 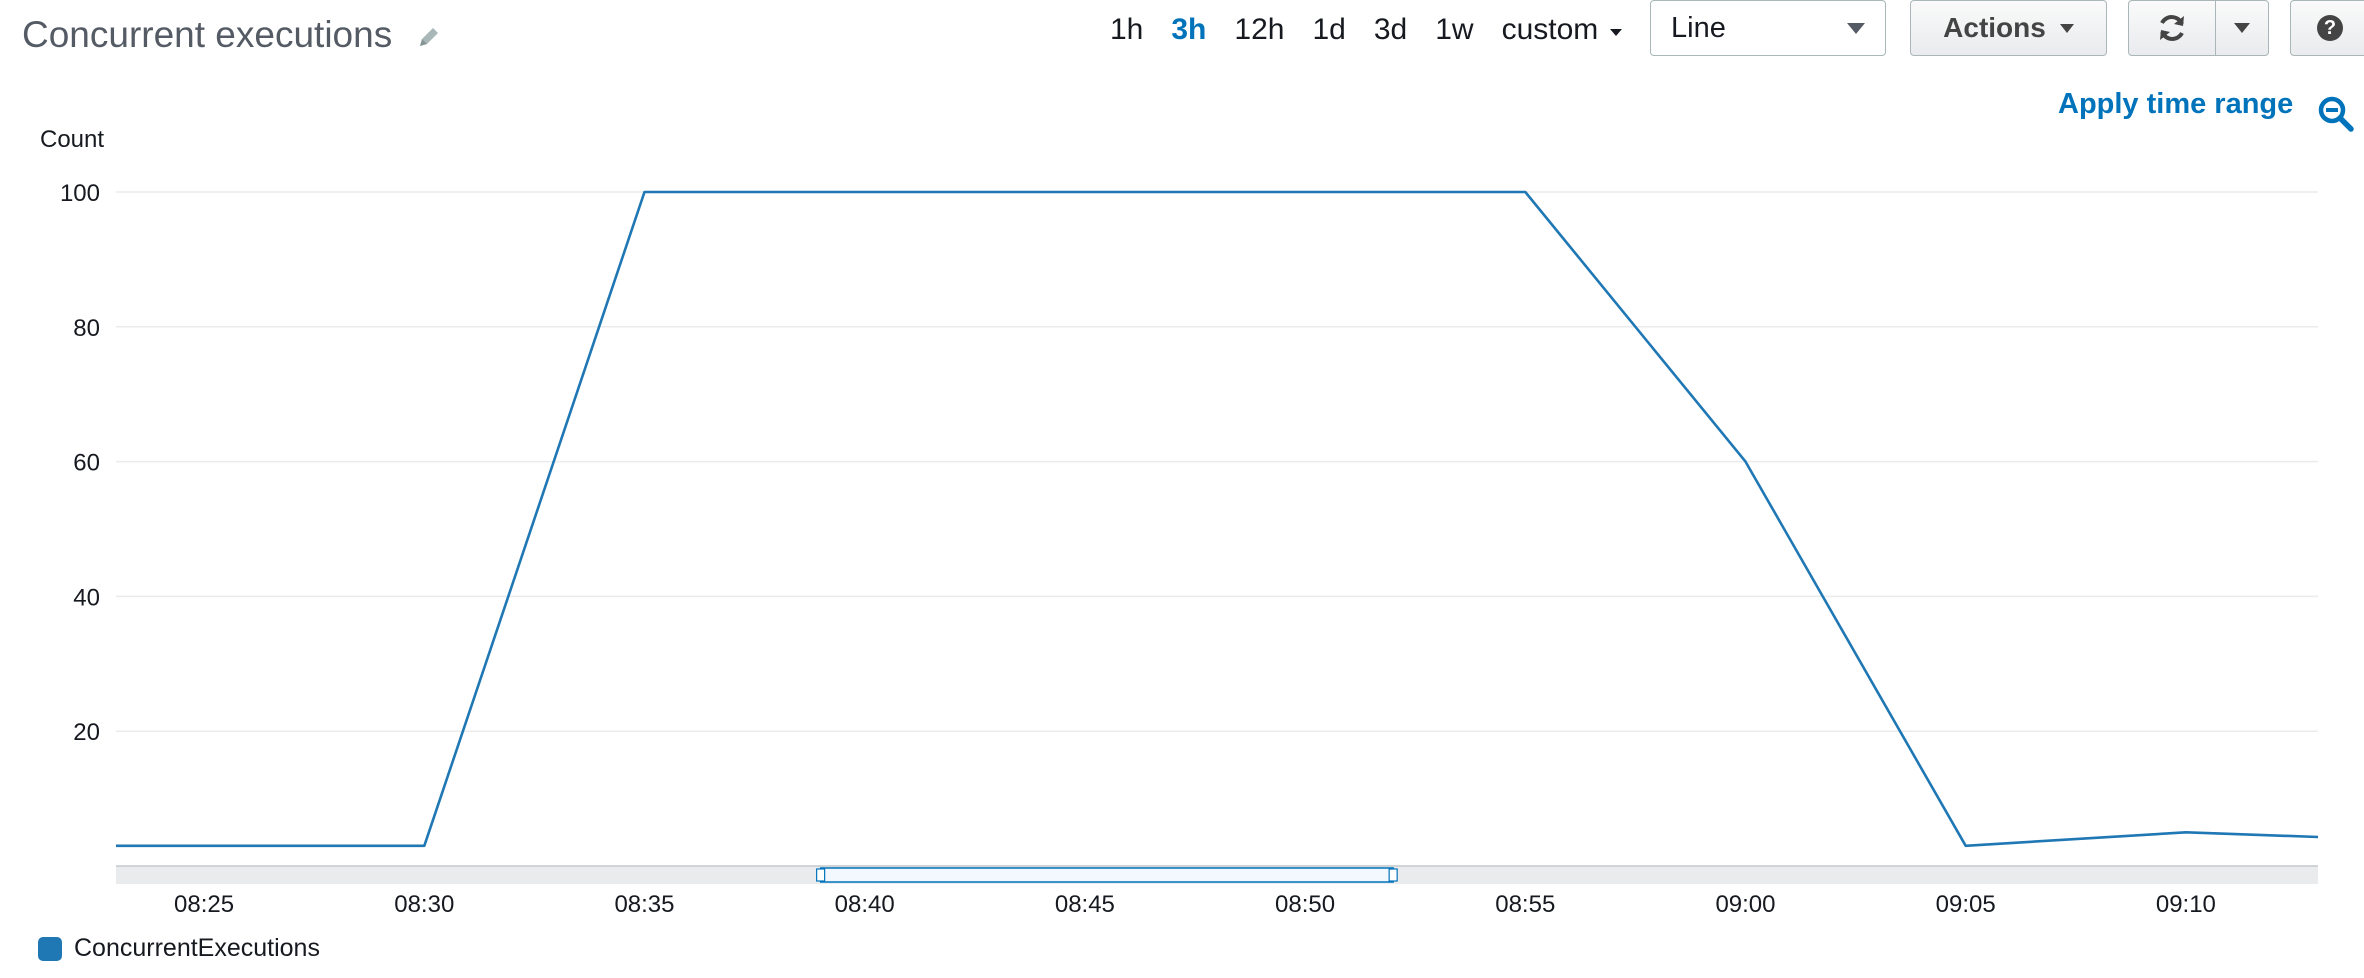 I want to click on x-tick-label: 08:35, so click(x=644, y=904).